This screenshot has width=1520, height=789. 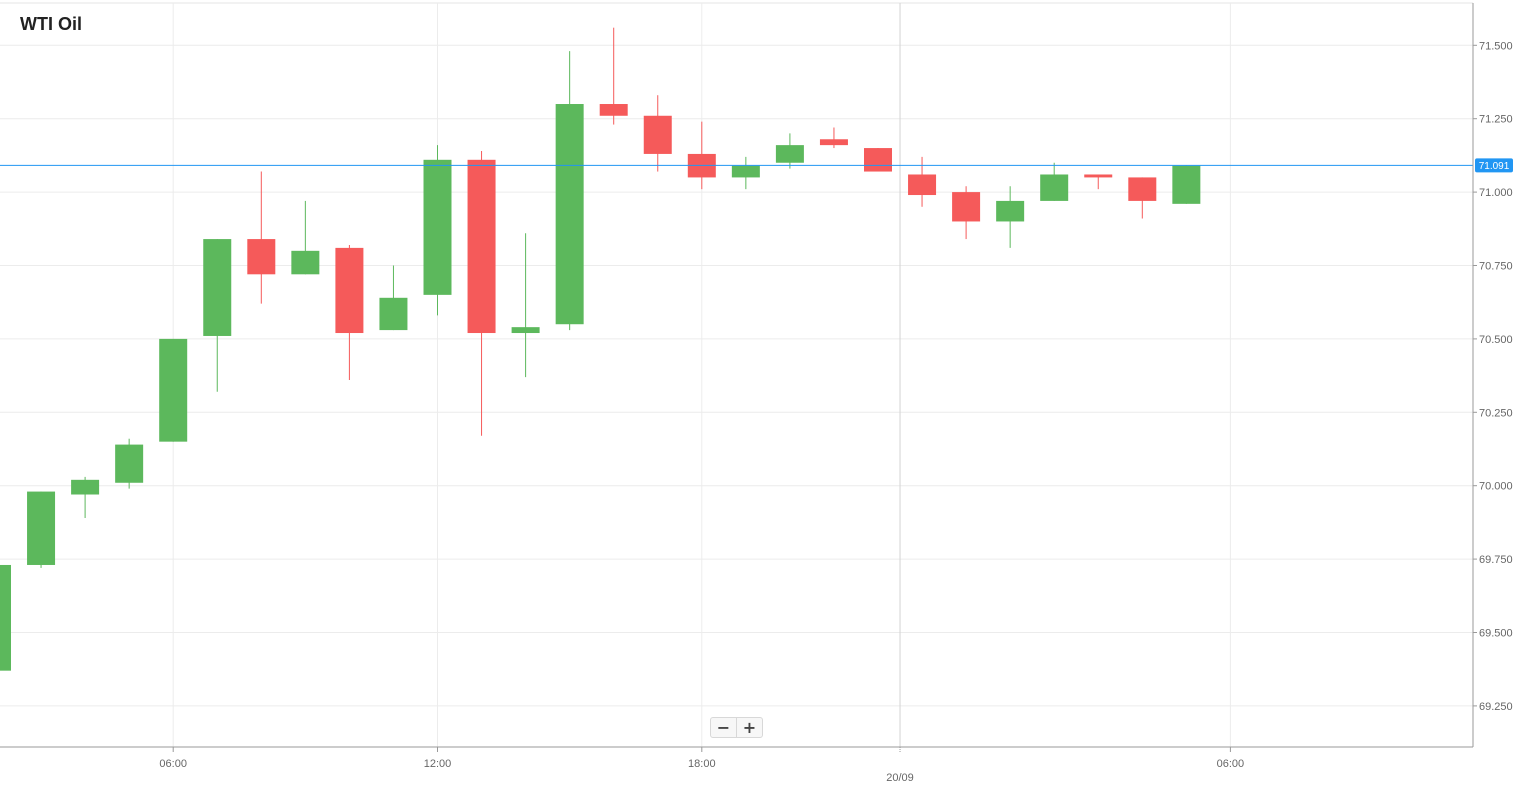 I want to click on zoom-in-button: +, so click(x=749, y=727).